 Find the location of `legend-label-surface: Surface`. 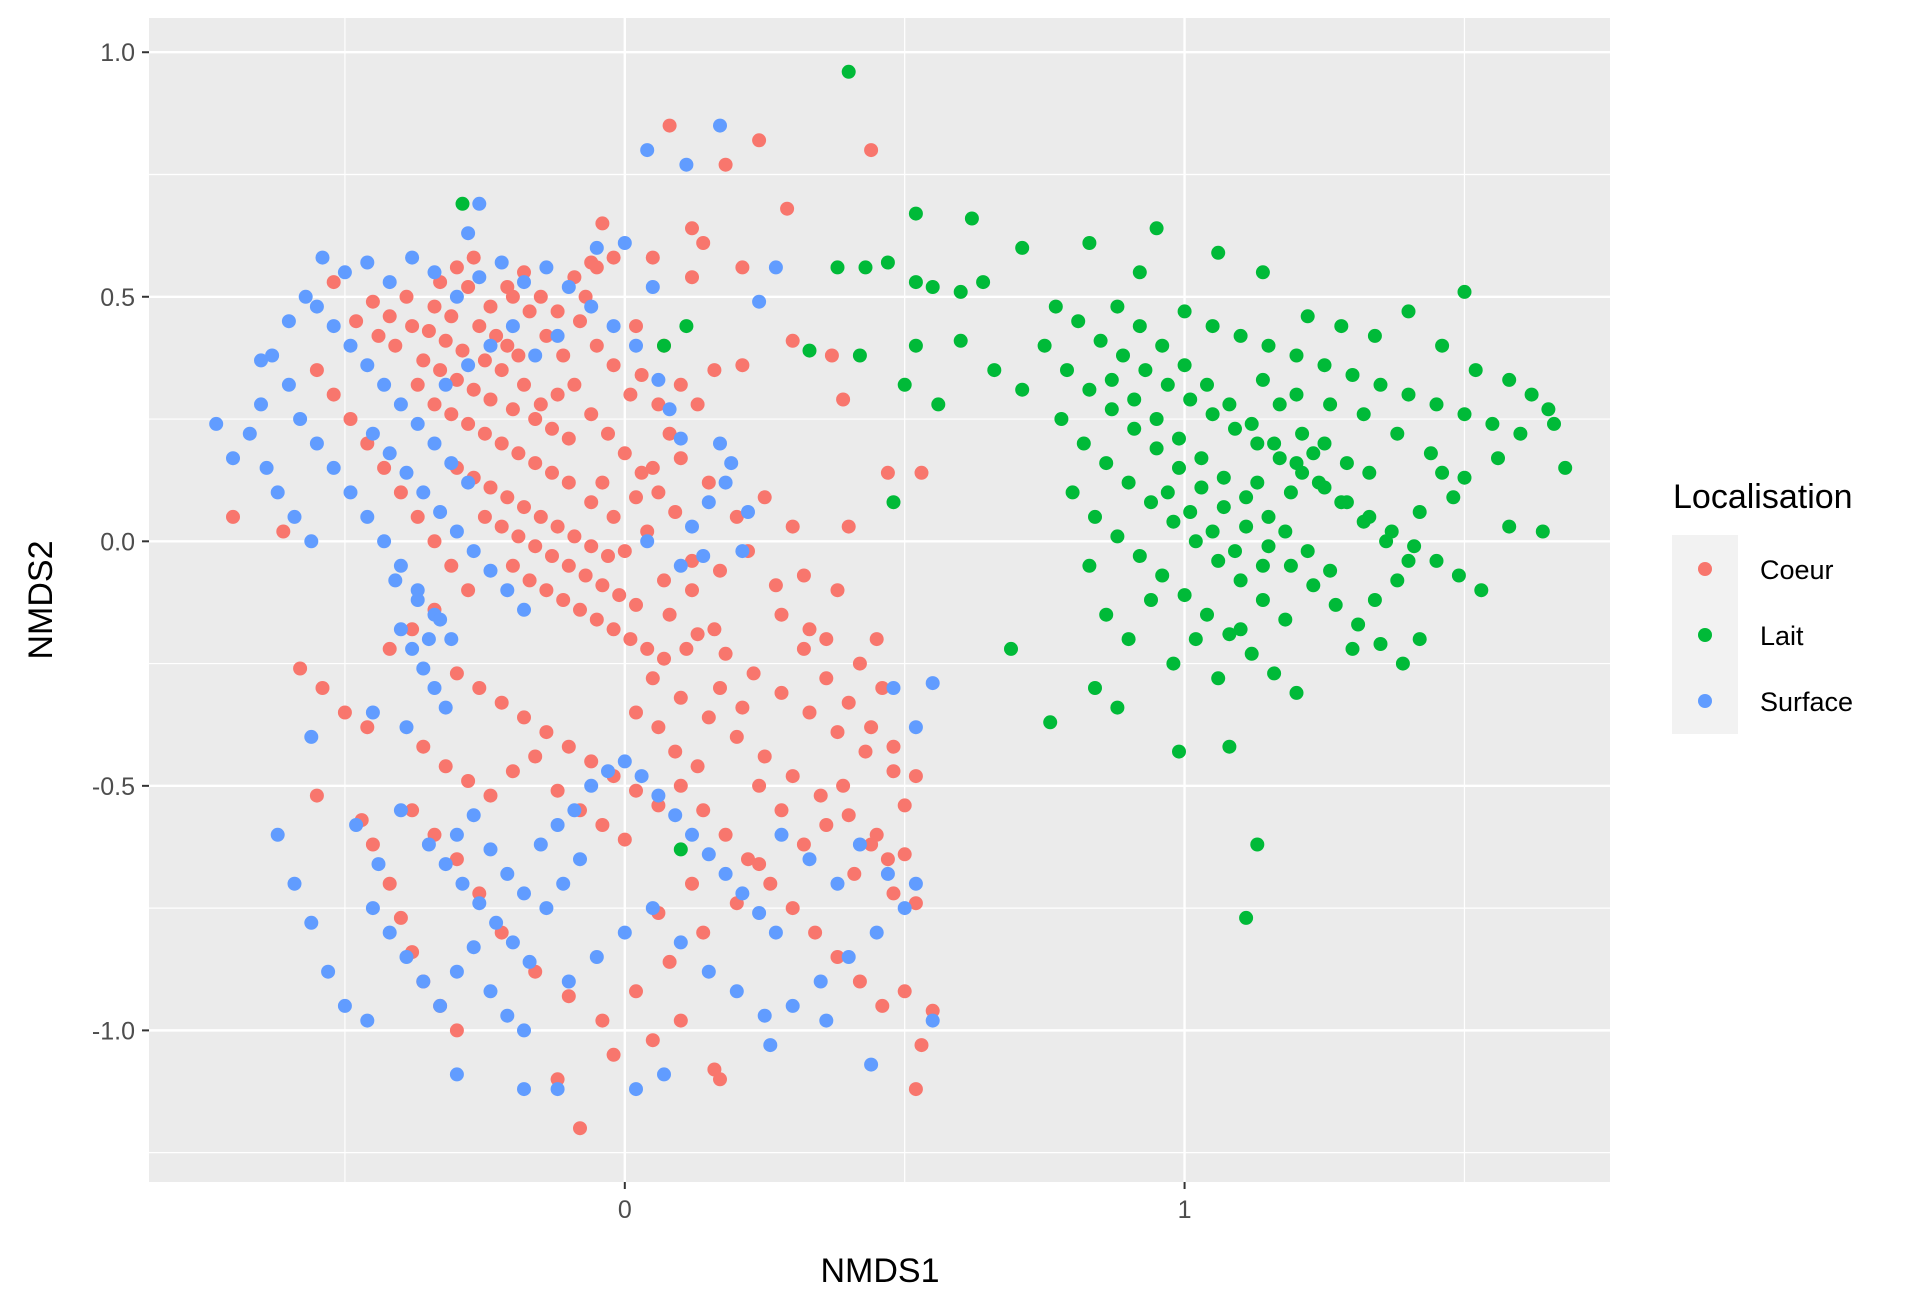

legend-label-surface: Surface is located at coordinates (1806, 702).